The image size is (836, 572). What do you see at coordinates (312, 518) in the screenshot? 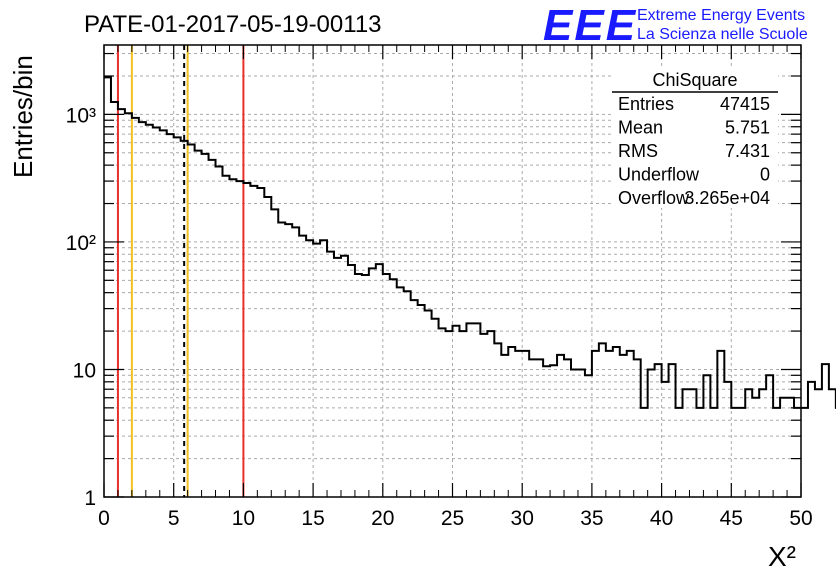
I see `x-tick-label: 15` at bounding box center [312, 518].